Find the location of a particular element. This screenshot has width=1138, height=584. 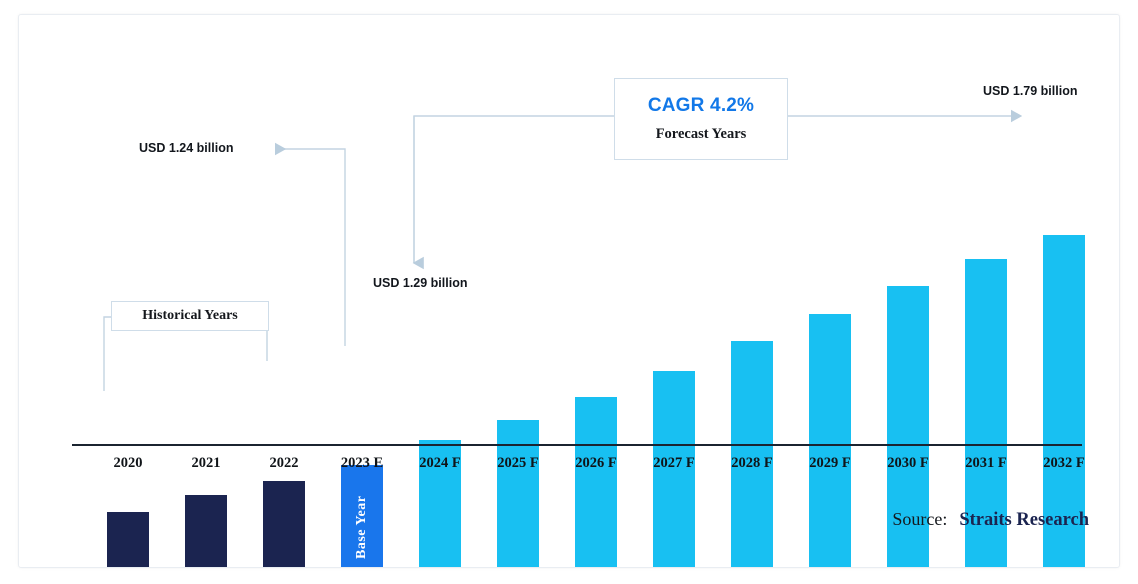

bar-2026 is located at coordinates (596, 482).